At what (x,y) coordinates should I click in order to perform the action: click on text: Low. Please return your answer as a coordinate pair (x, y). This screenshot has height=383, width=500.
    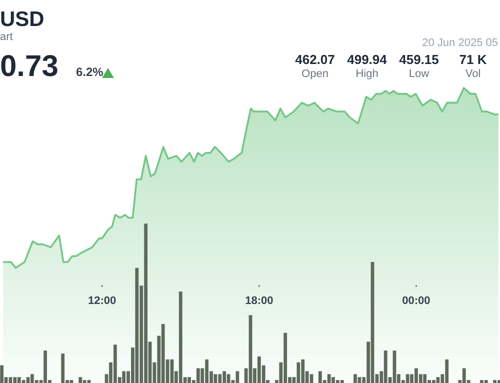
    Looking at the image, I should click on (419, 74).